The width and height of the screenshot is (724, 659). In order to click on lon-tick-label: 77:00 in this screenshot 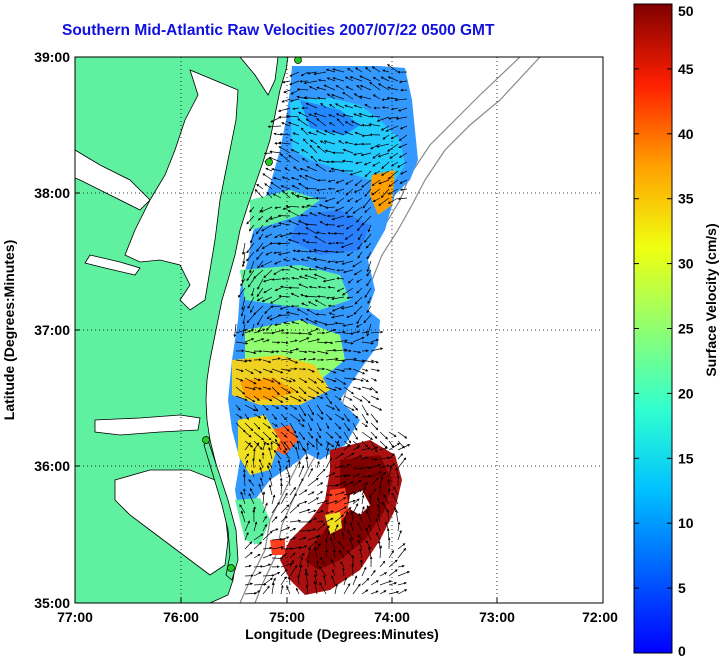, I will do `click(75, 617)`.